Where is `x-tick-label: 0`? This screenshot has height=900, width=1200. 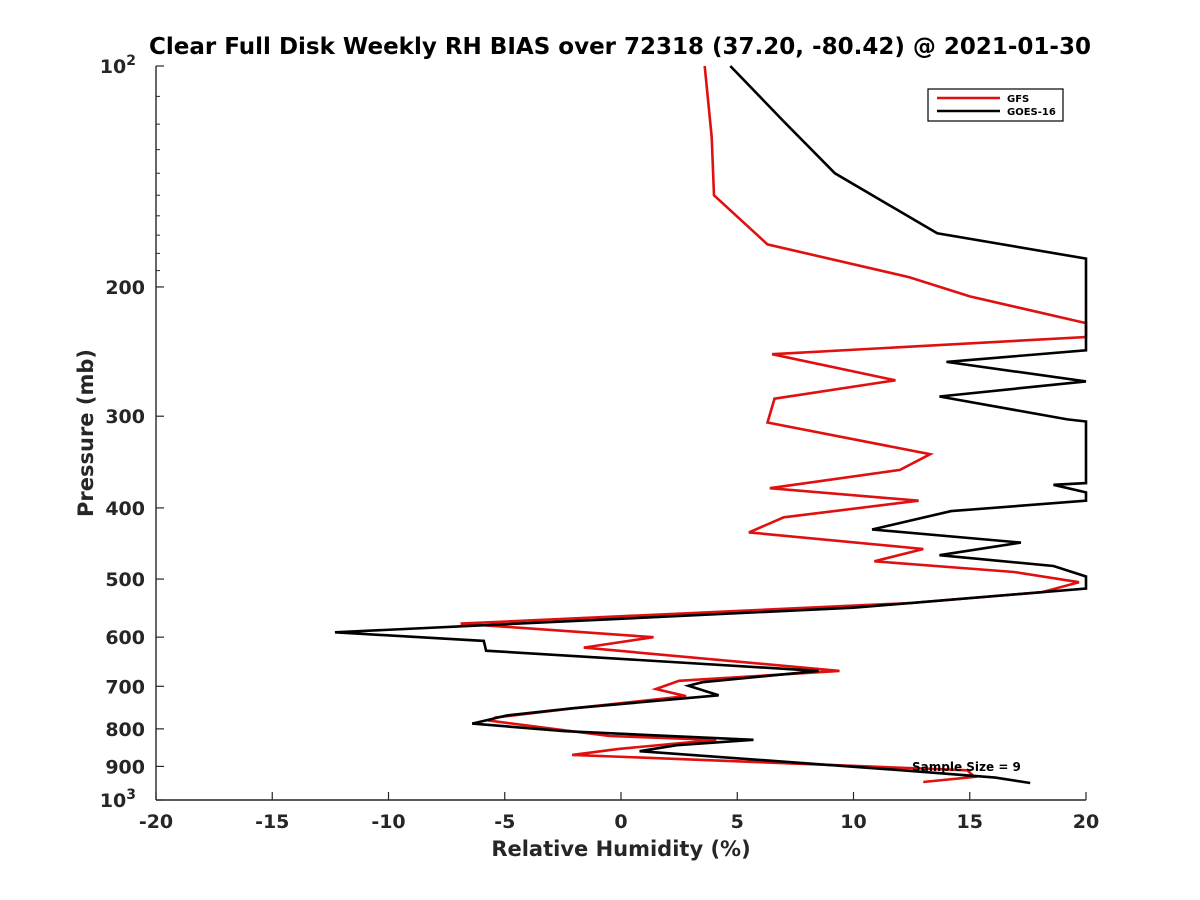 x-tick-label: 0 is located at coordinates (620, 822).